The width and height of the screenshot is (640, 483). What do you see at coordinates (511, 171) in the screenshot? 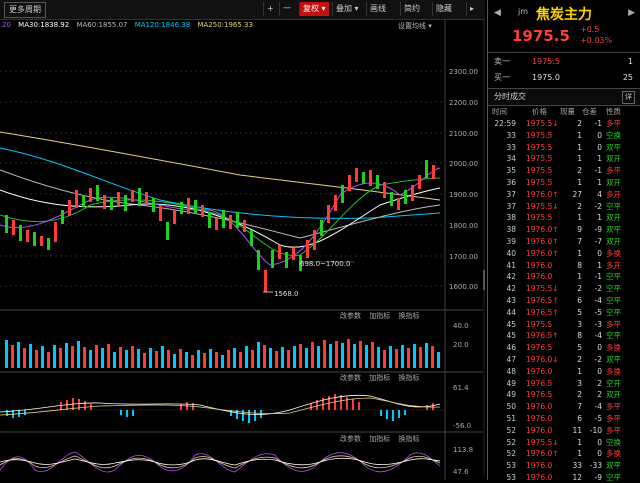
I see `trade-time: 35` at bounding box center [511, 171].